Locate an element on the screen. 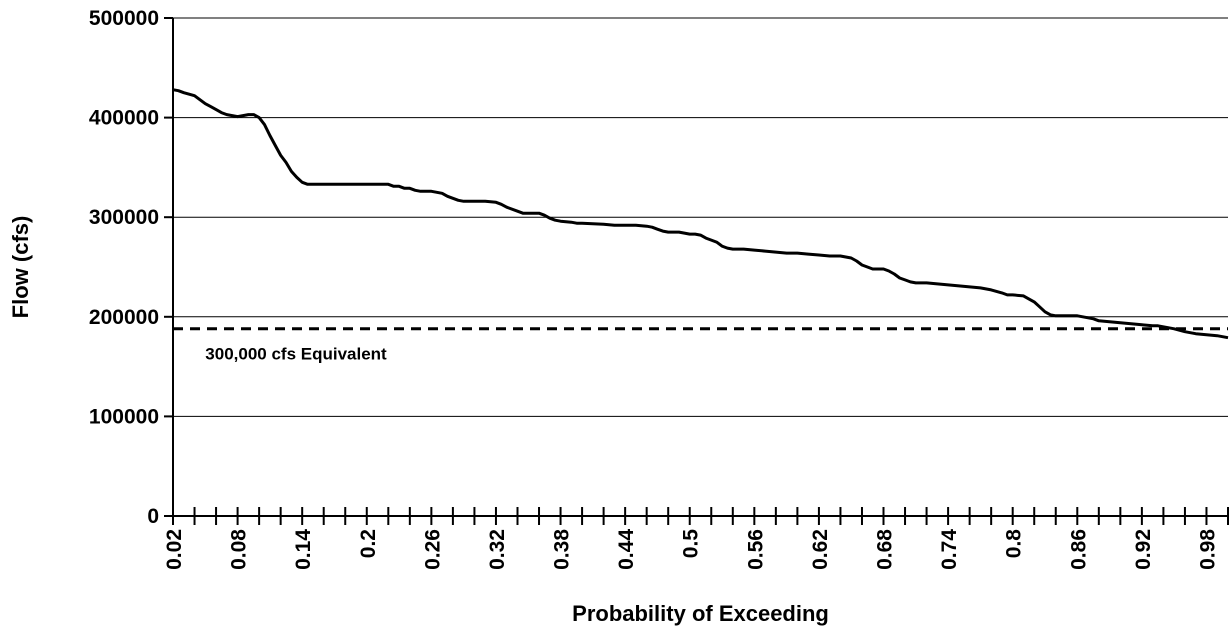 The width and height of the screenshot is (1230, 634). x-tick-label-1: 0.08 is located at coordinates (239, 549).